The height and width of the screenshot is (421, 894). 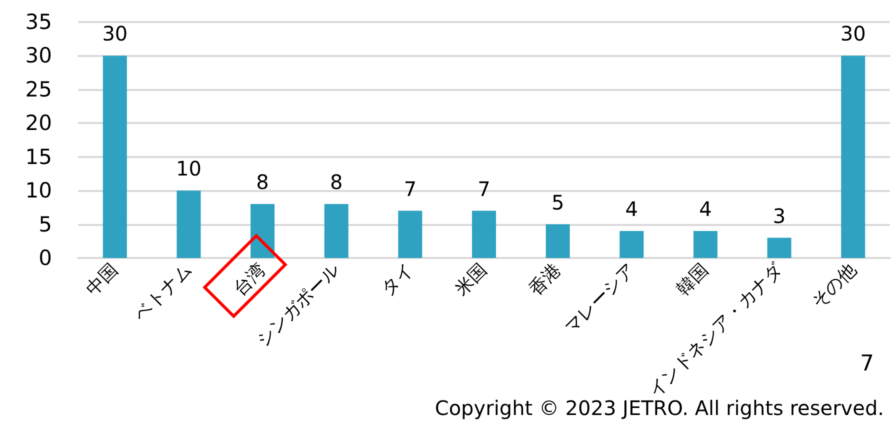 What do you see at coordinates (163, 293) in the screenshot?
I see `x-tick-label: ベトナム` at bounding box center [163, 293].